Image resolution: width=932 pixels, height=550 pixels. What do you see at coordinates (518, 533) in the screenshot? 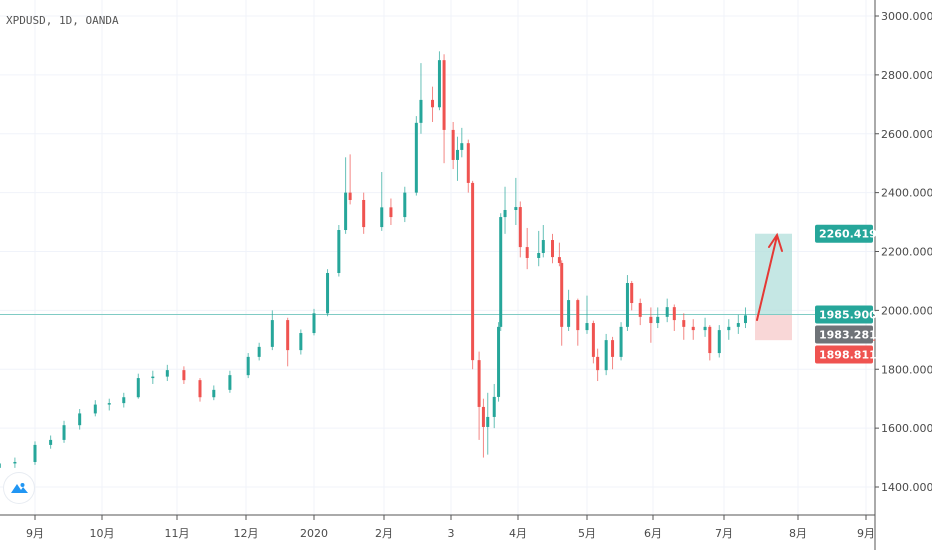
I see `time-tick-label: 4月` at bounding box center [518, 533].